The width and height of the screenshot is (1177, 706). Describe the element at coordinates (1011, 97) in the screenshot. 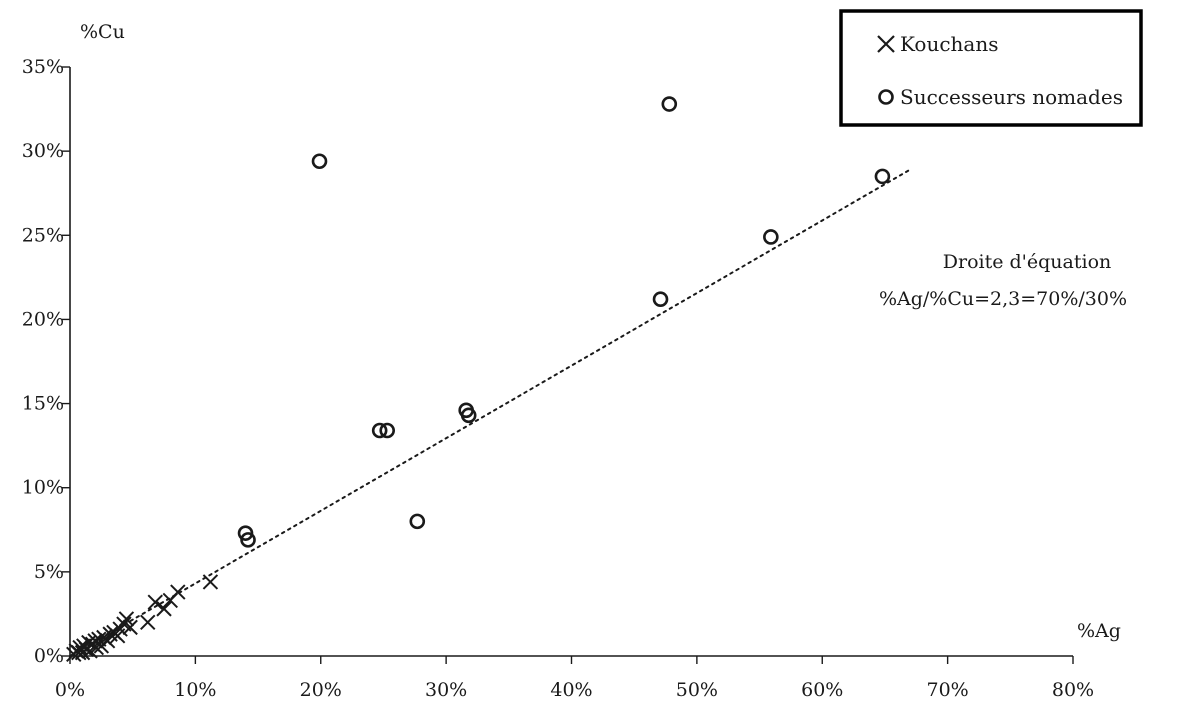

I see `legend-label-successeurs: Successeurs nomades` at that location.